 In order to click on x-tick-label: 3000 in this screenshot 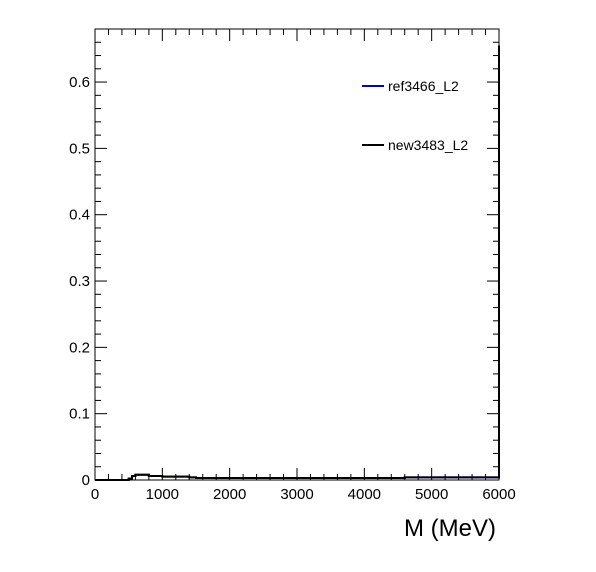, I will do `click(296, 494)`.